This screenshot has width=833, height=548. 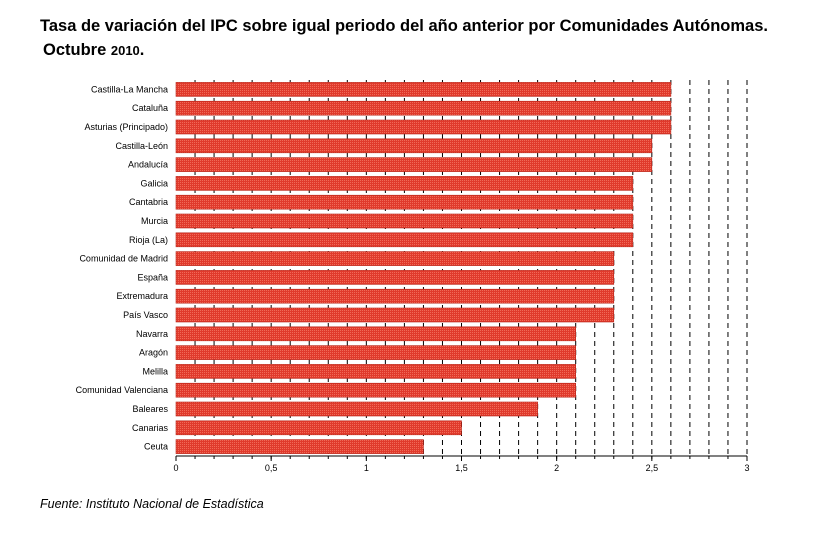 What do you see at coordinates (366, 468) in the screenshot?
I see `x-tick-label: 1` at bounding box center [366, 468].